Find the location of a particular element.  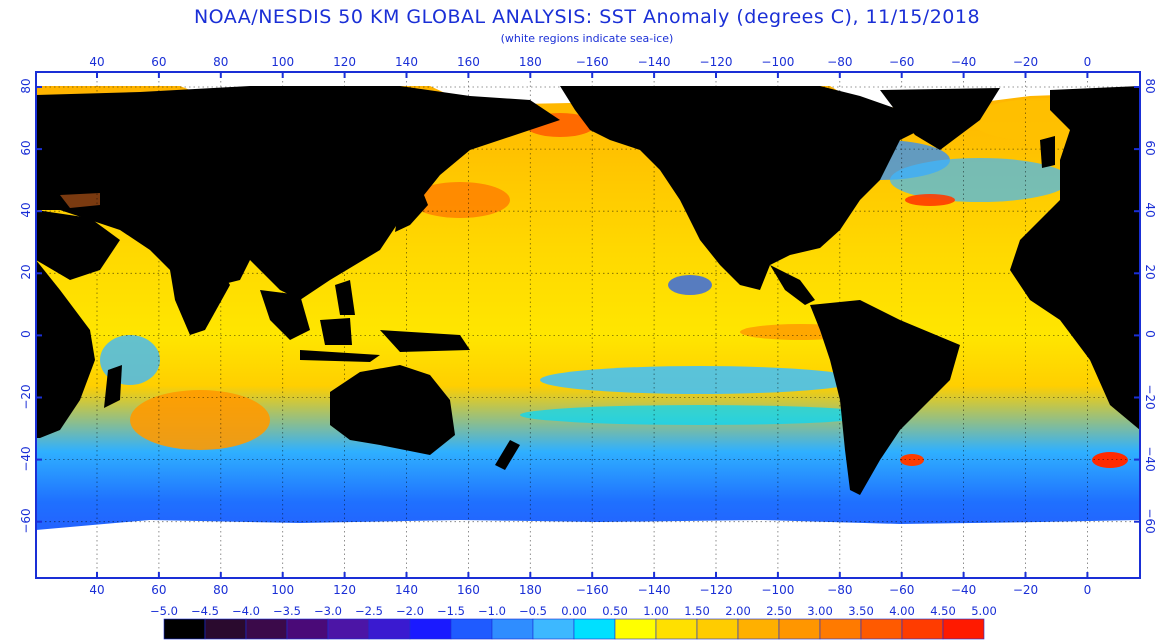

land-africa is located at coordinates (65, 349).